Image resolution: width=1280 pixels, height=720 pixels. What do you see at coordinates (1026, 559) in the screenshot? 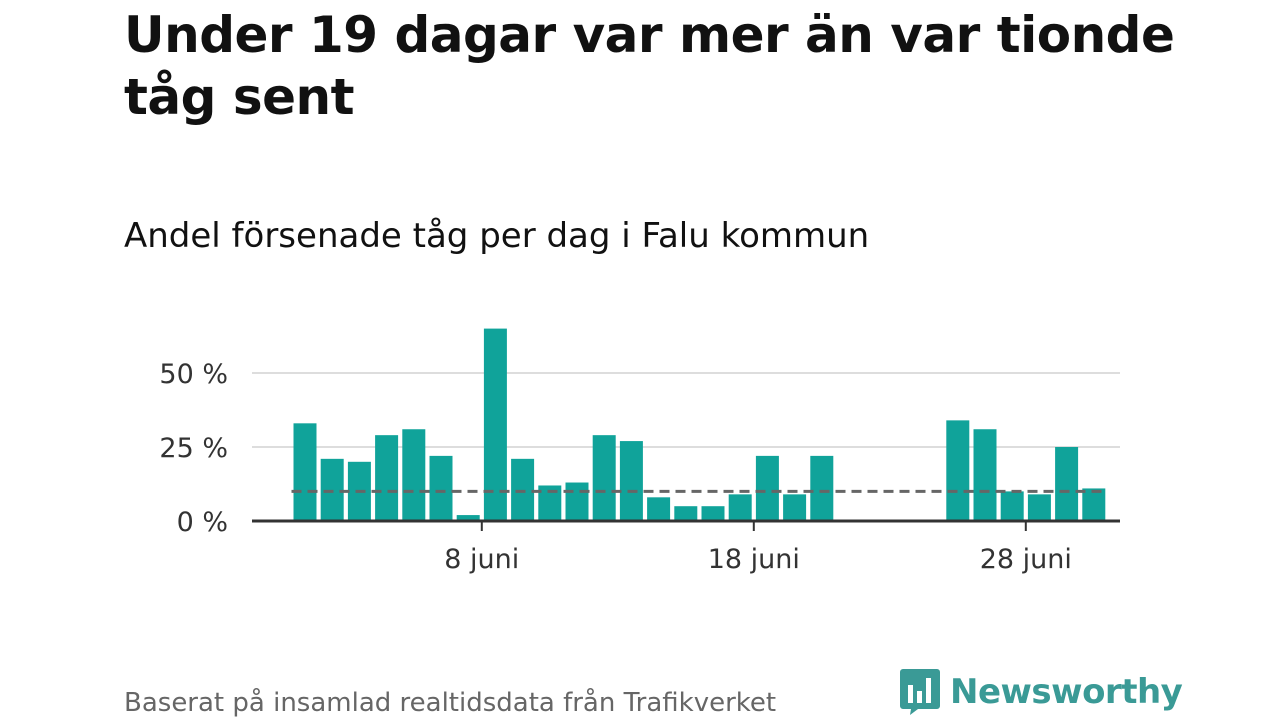
I see `x-tick-label: 28 juni` at bounding box center [1026, 559].